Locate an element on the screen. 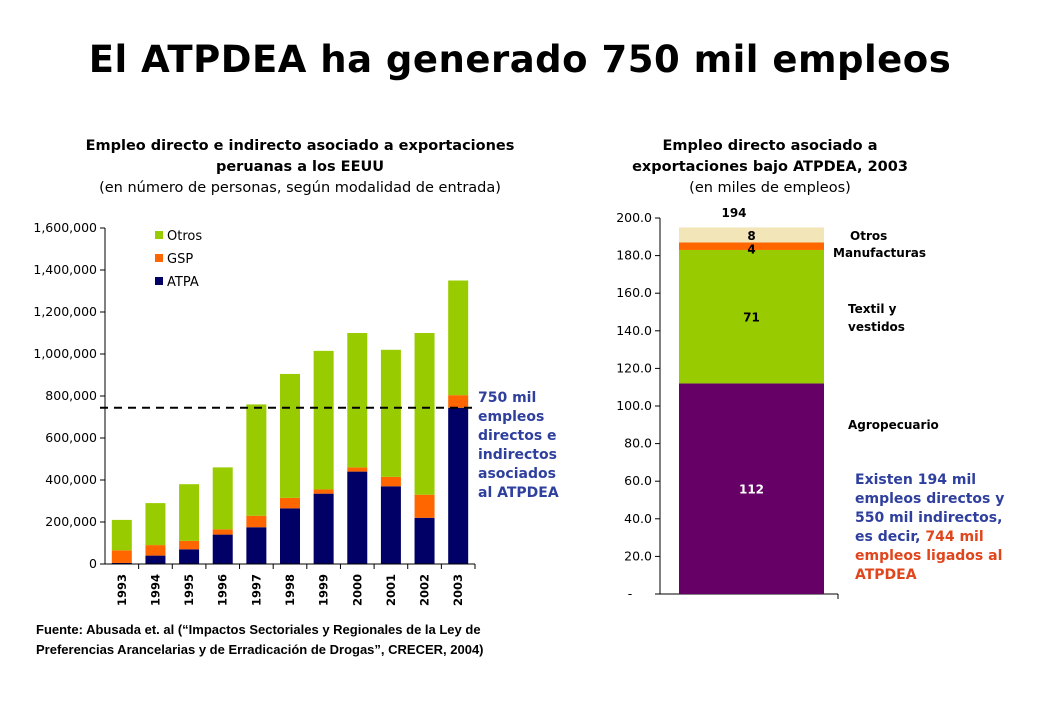 The image size is (1040, 720). bar-segment-agropecuario is located at coordinates (751, 488).